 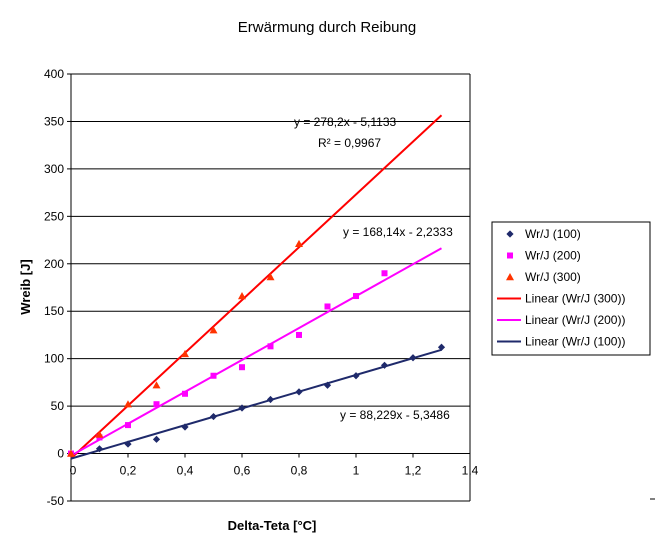 What do you see at coordinates (553, 234) in the screenshot?
I see `legend-label: Wr/J (100)` at bounding box center [553, 234].